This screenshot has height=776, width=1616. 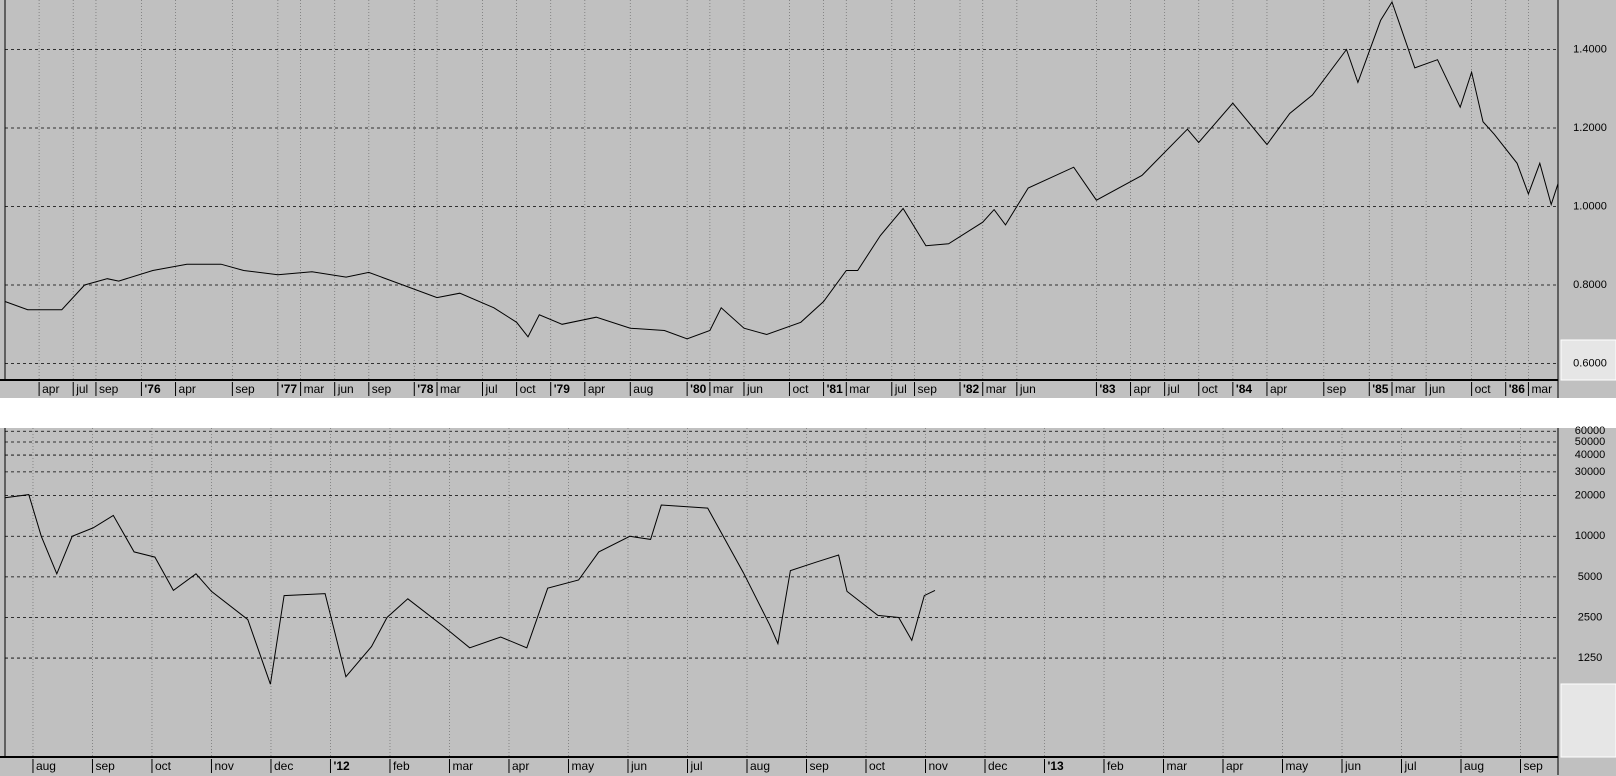 I want to click on data-line, so click(x=470, y=589).